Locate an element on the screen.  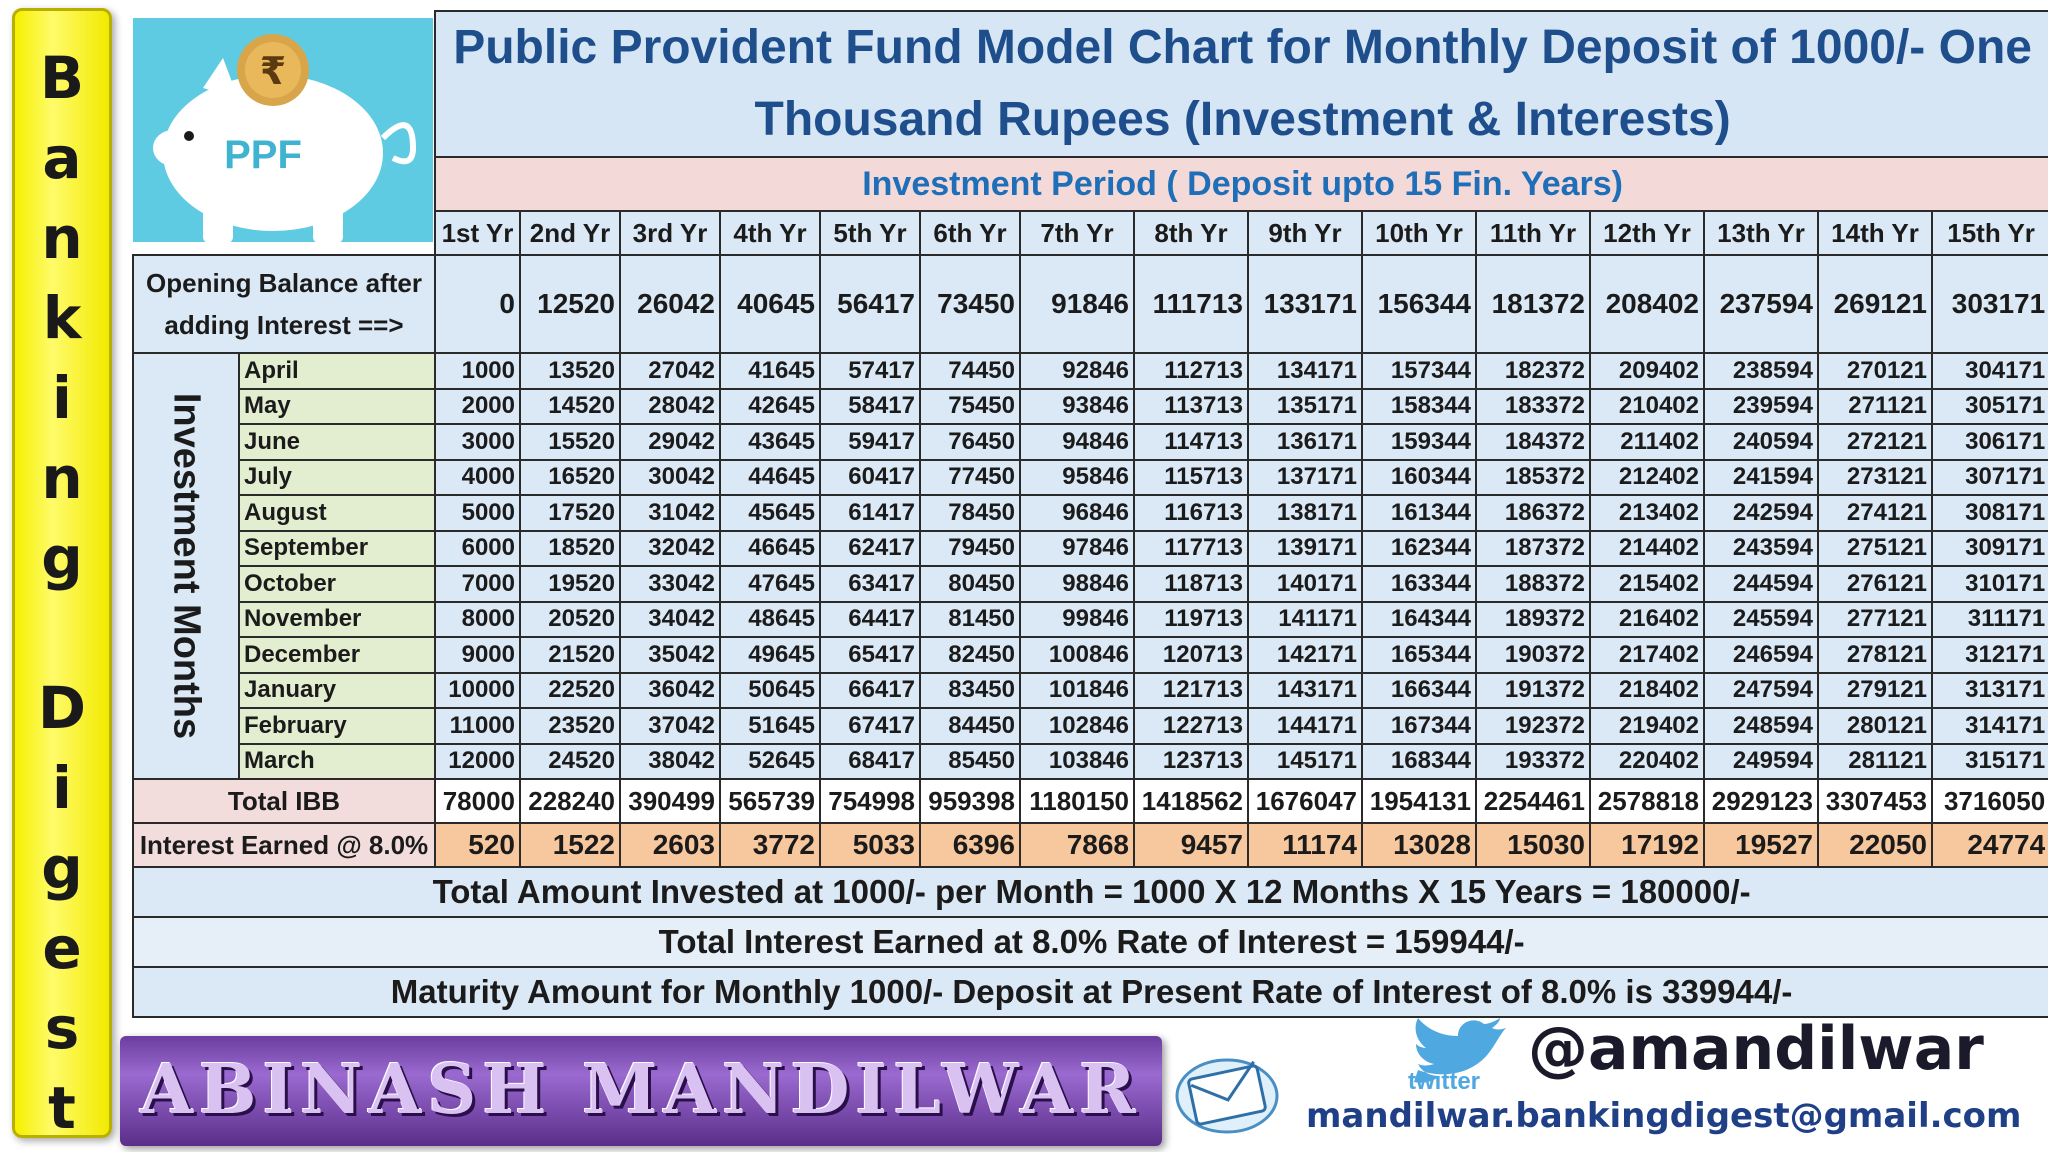
balance-cell: 137171 is located at coordinates (1305, 477).